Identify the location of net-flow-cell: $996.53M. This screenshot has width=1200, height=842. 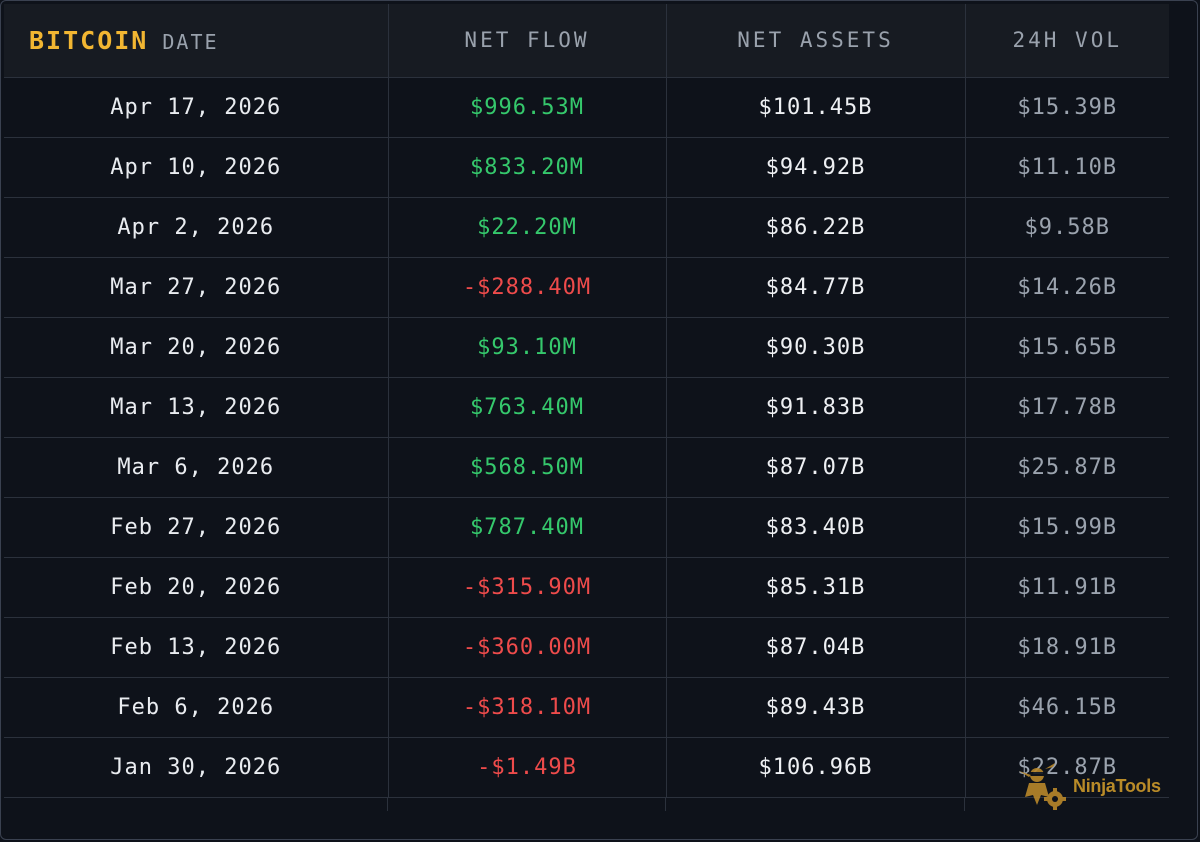
(527, 107).